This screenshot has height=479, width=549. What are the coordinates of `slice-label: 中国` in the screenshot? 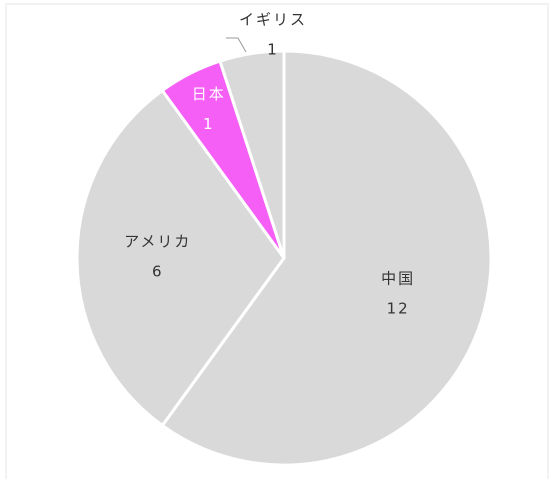 It's located at (398, 279).